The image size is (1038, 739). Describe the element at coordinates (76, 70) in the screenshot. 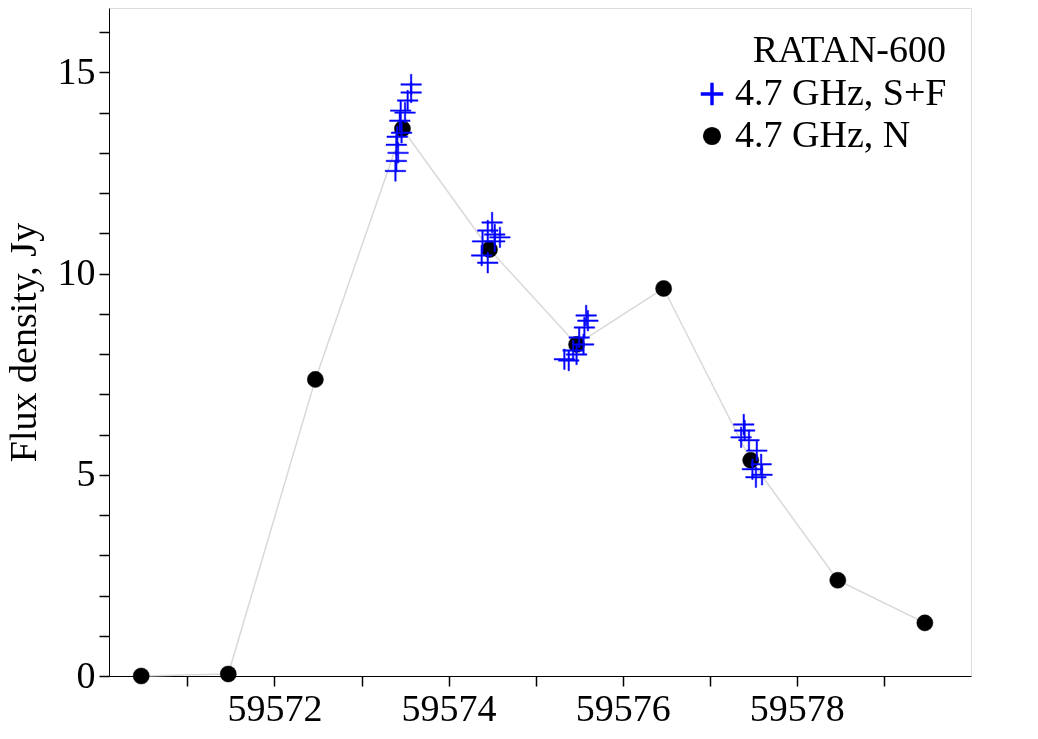

I see `y-tick-label: 15` at that location.